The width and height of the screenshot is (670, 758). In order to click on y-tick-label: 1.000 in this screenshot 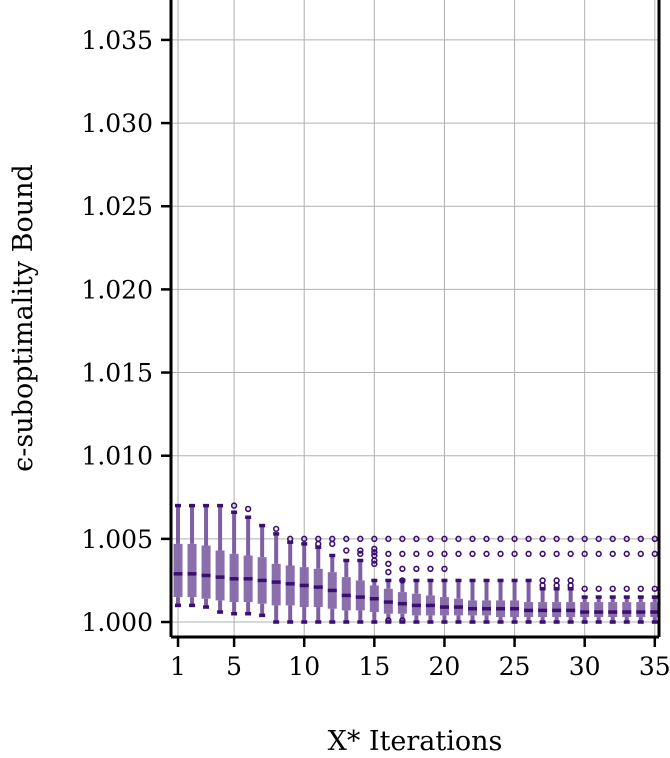, I will do `click(117, 622)`.